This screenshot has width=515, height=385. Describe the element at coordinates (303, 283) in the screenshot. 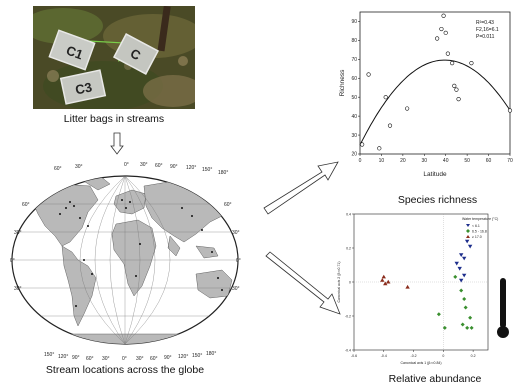

I see `arrow-to-abundance-icon` at that location.